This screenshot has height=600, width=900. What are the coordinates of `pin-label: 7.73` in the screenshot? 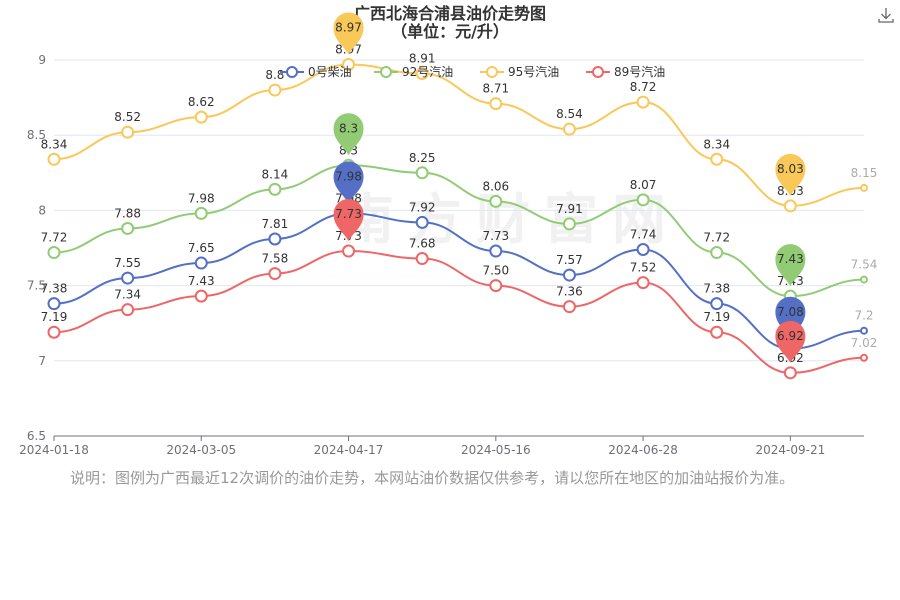 It's located at (348, 214).